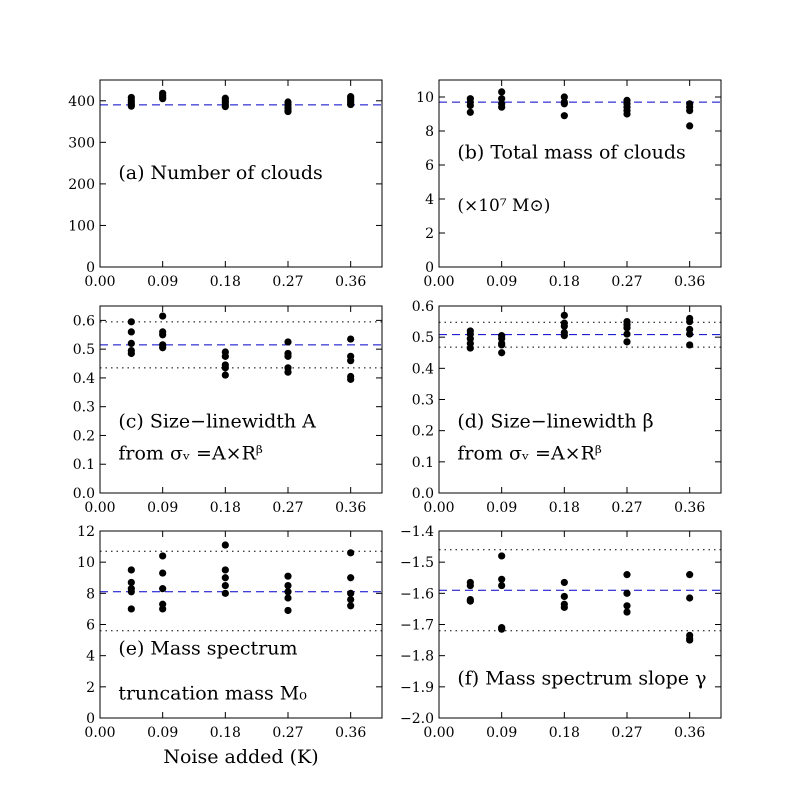 Image resolution: width=800 pixels, height=800 pixels. I want to click on panel-d-frame, so click(580, 399).